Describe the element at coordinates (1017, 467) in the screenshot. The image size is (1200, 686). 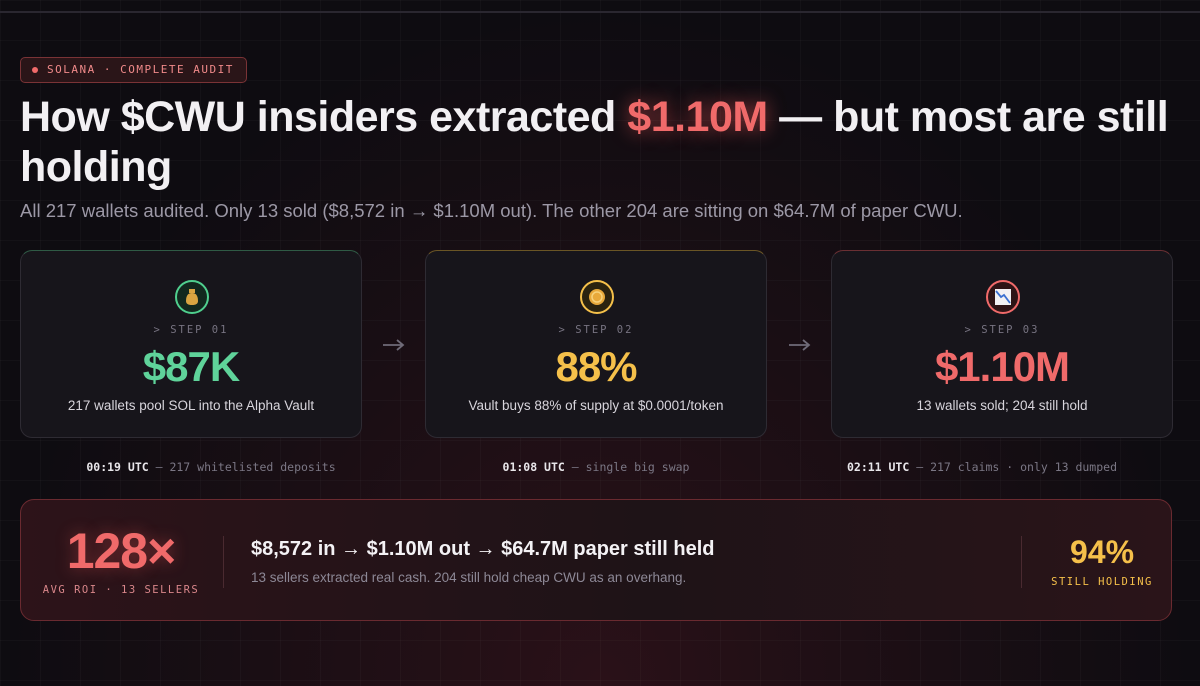
I see `time-note: — 217 claims · only 13 dumped` at that location.